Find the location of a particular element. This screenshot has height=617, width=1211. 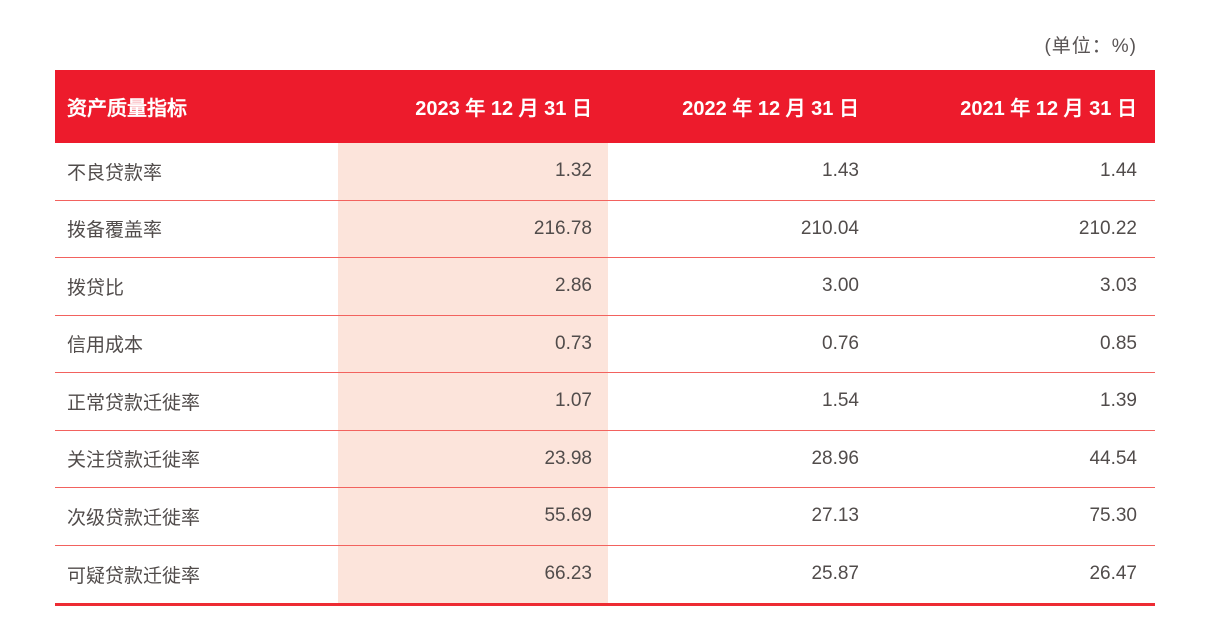

header-2023-date: 2023 年 12 月 31 日 is located at coordinates (503, 109).